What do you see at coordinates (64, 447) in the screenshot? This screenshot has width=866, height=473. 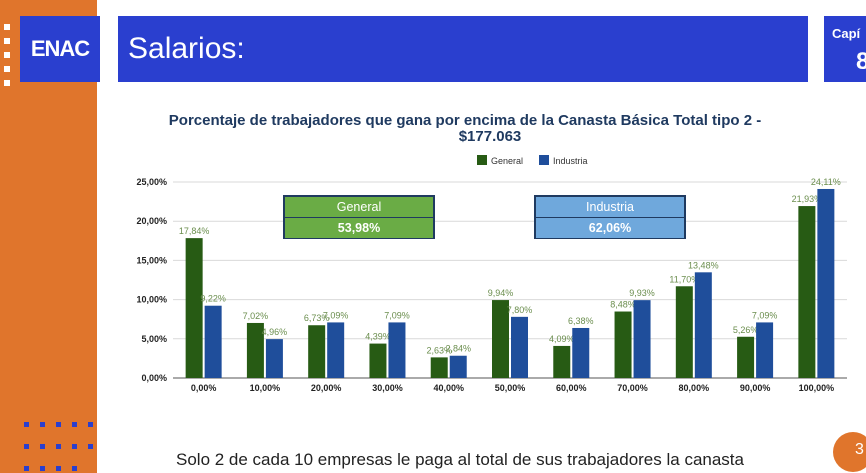 I see `decorative-dots` at bounding box center [64, 447].